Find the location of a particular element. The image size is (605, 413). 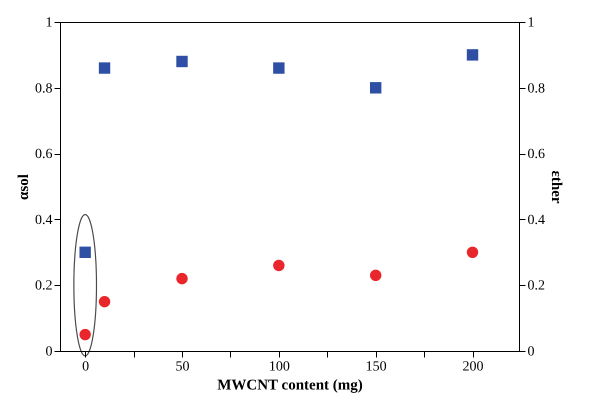

y-tick-label: 0.6 is located at coordinates (43, 154).